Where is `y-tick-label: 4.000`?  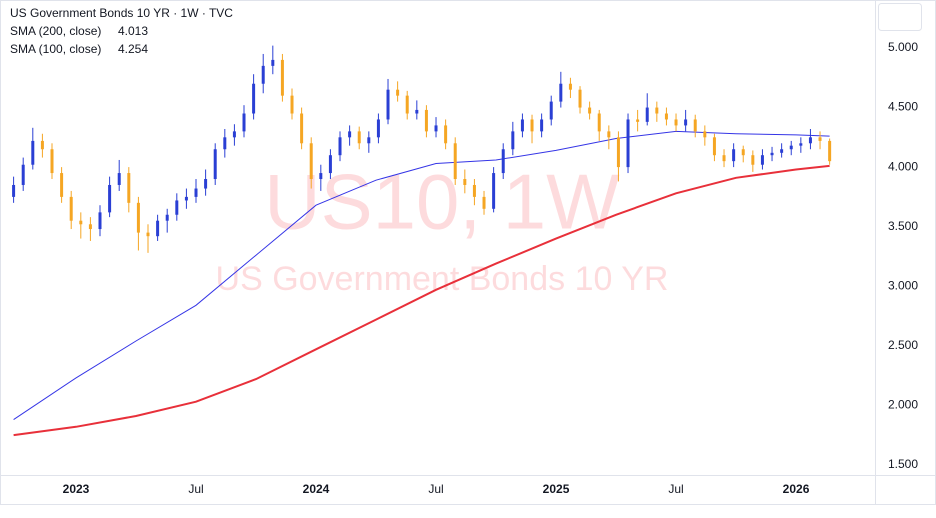
y-tick-label: 4.000 is located at coordinates (903, 166).